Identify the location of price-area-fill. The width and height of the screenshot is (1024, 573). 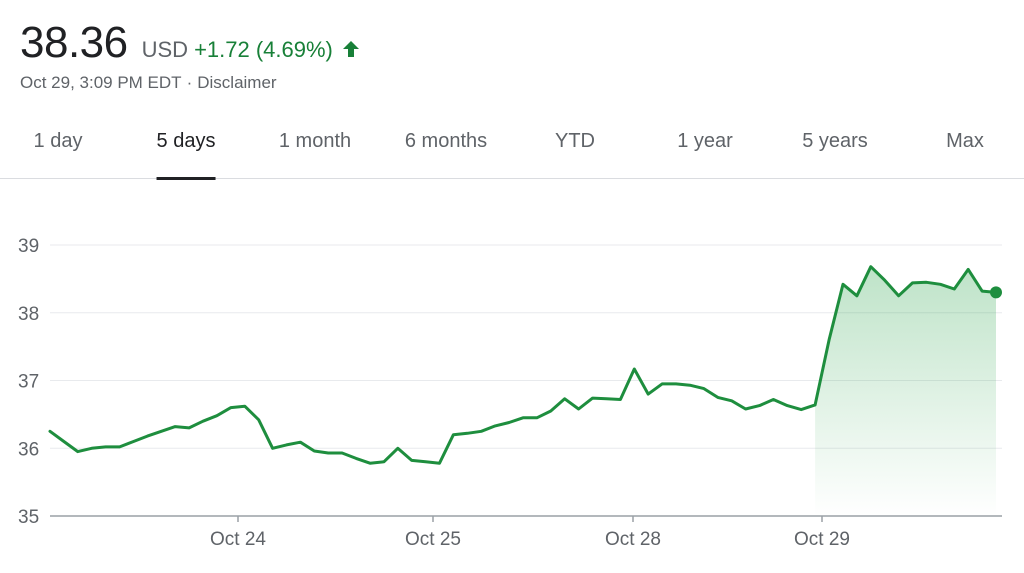
(905, 391).